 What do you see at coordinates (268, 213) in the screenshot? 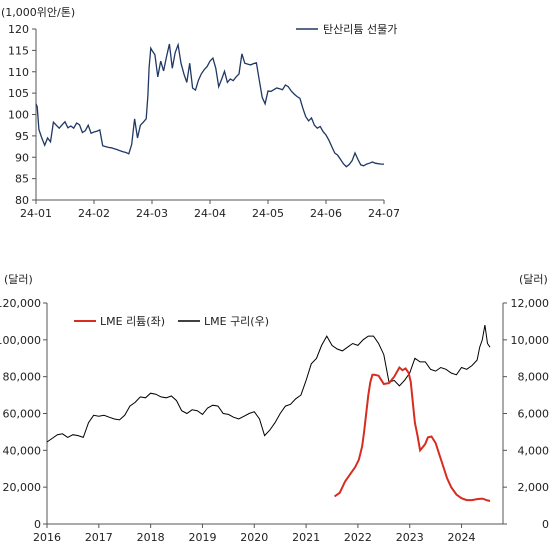
I see `x-tick-label: 24-05` at bounding box center [268, 213].